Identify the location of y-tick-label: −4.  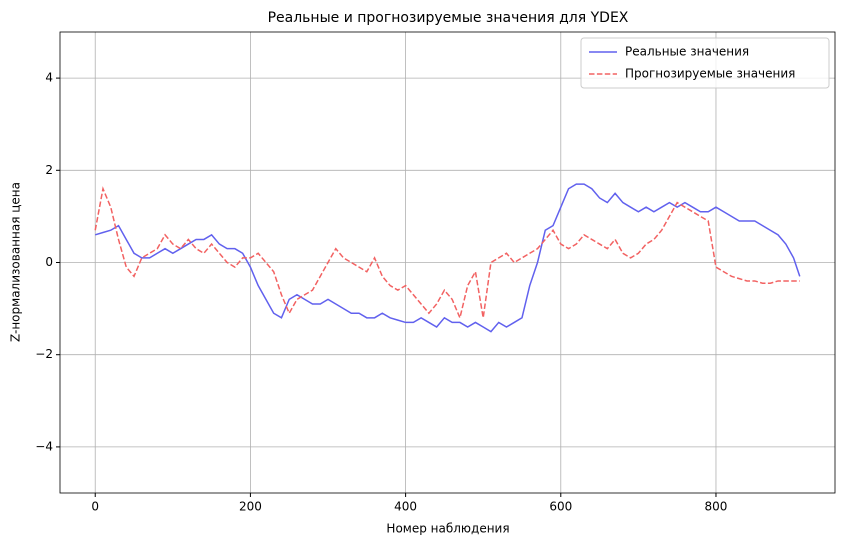
(44, 446).